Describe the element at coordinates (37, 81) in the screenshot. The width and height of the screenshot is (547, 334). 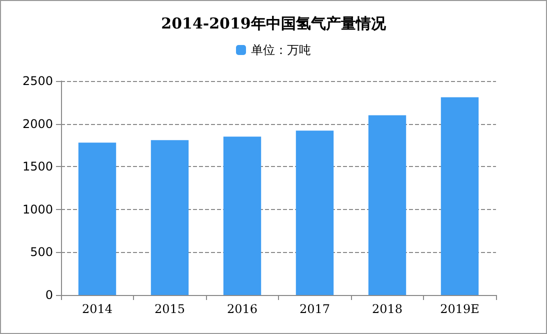
I see `y-tick-label: 2500` at that location.